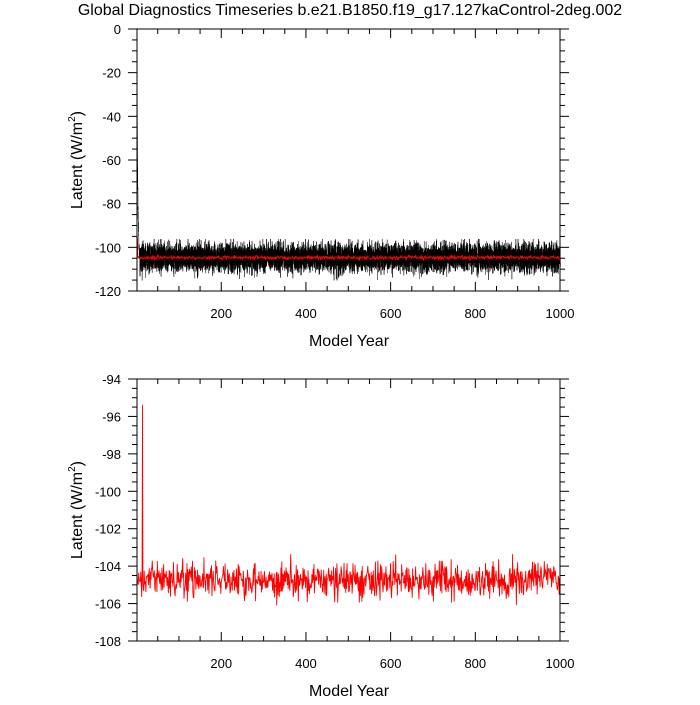  I want to click on bottom-xtick-label: 600, so click(391, 663).